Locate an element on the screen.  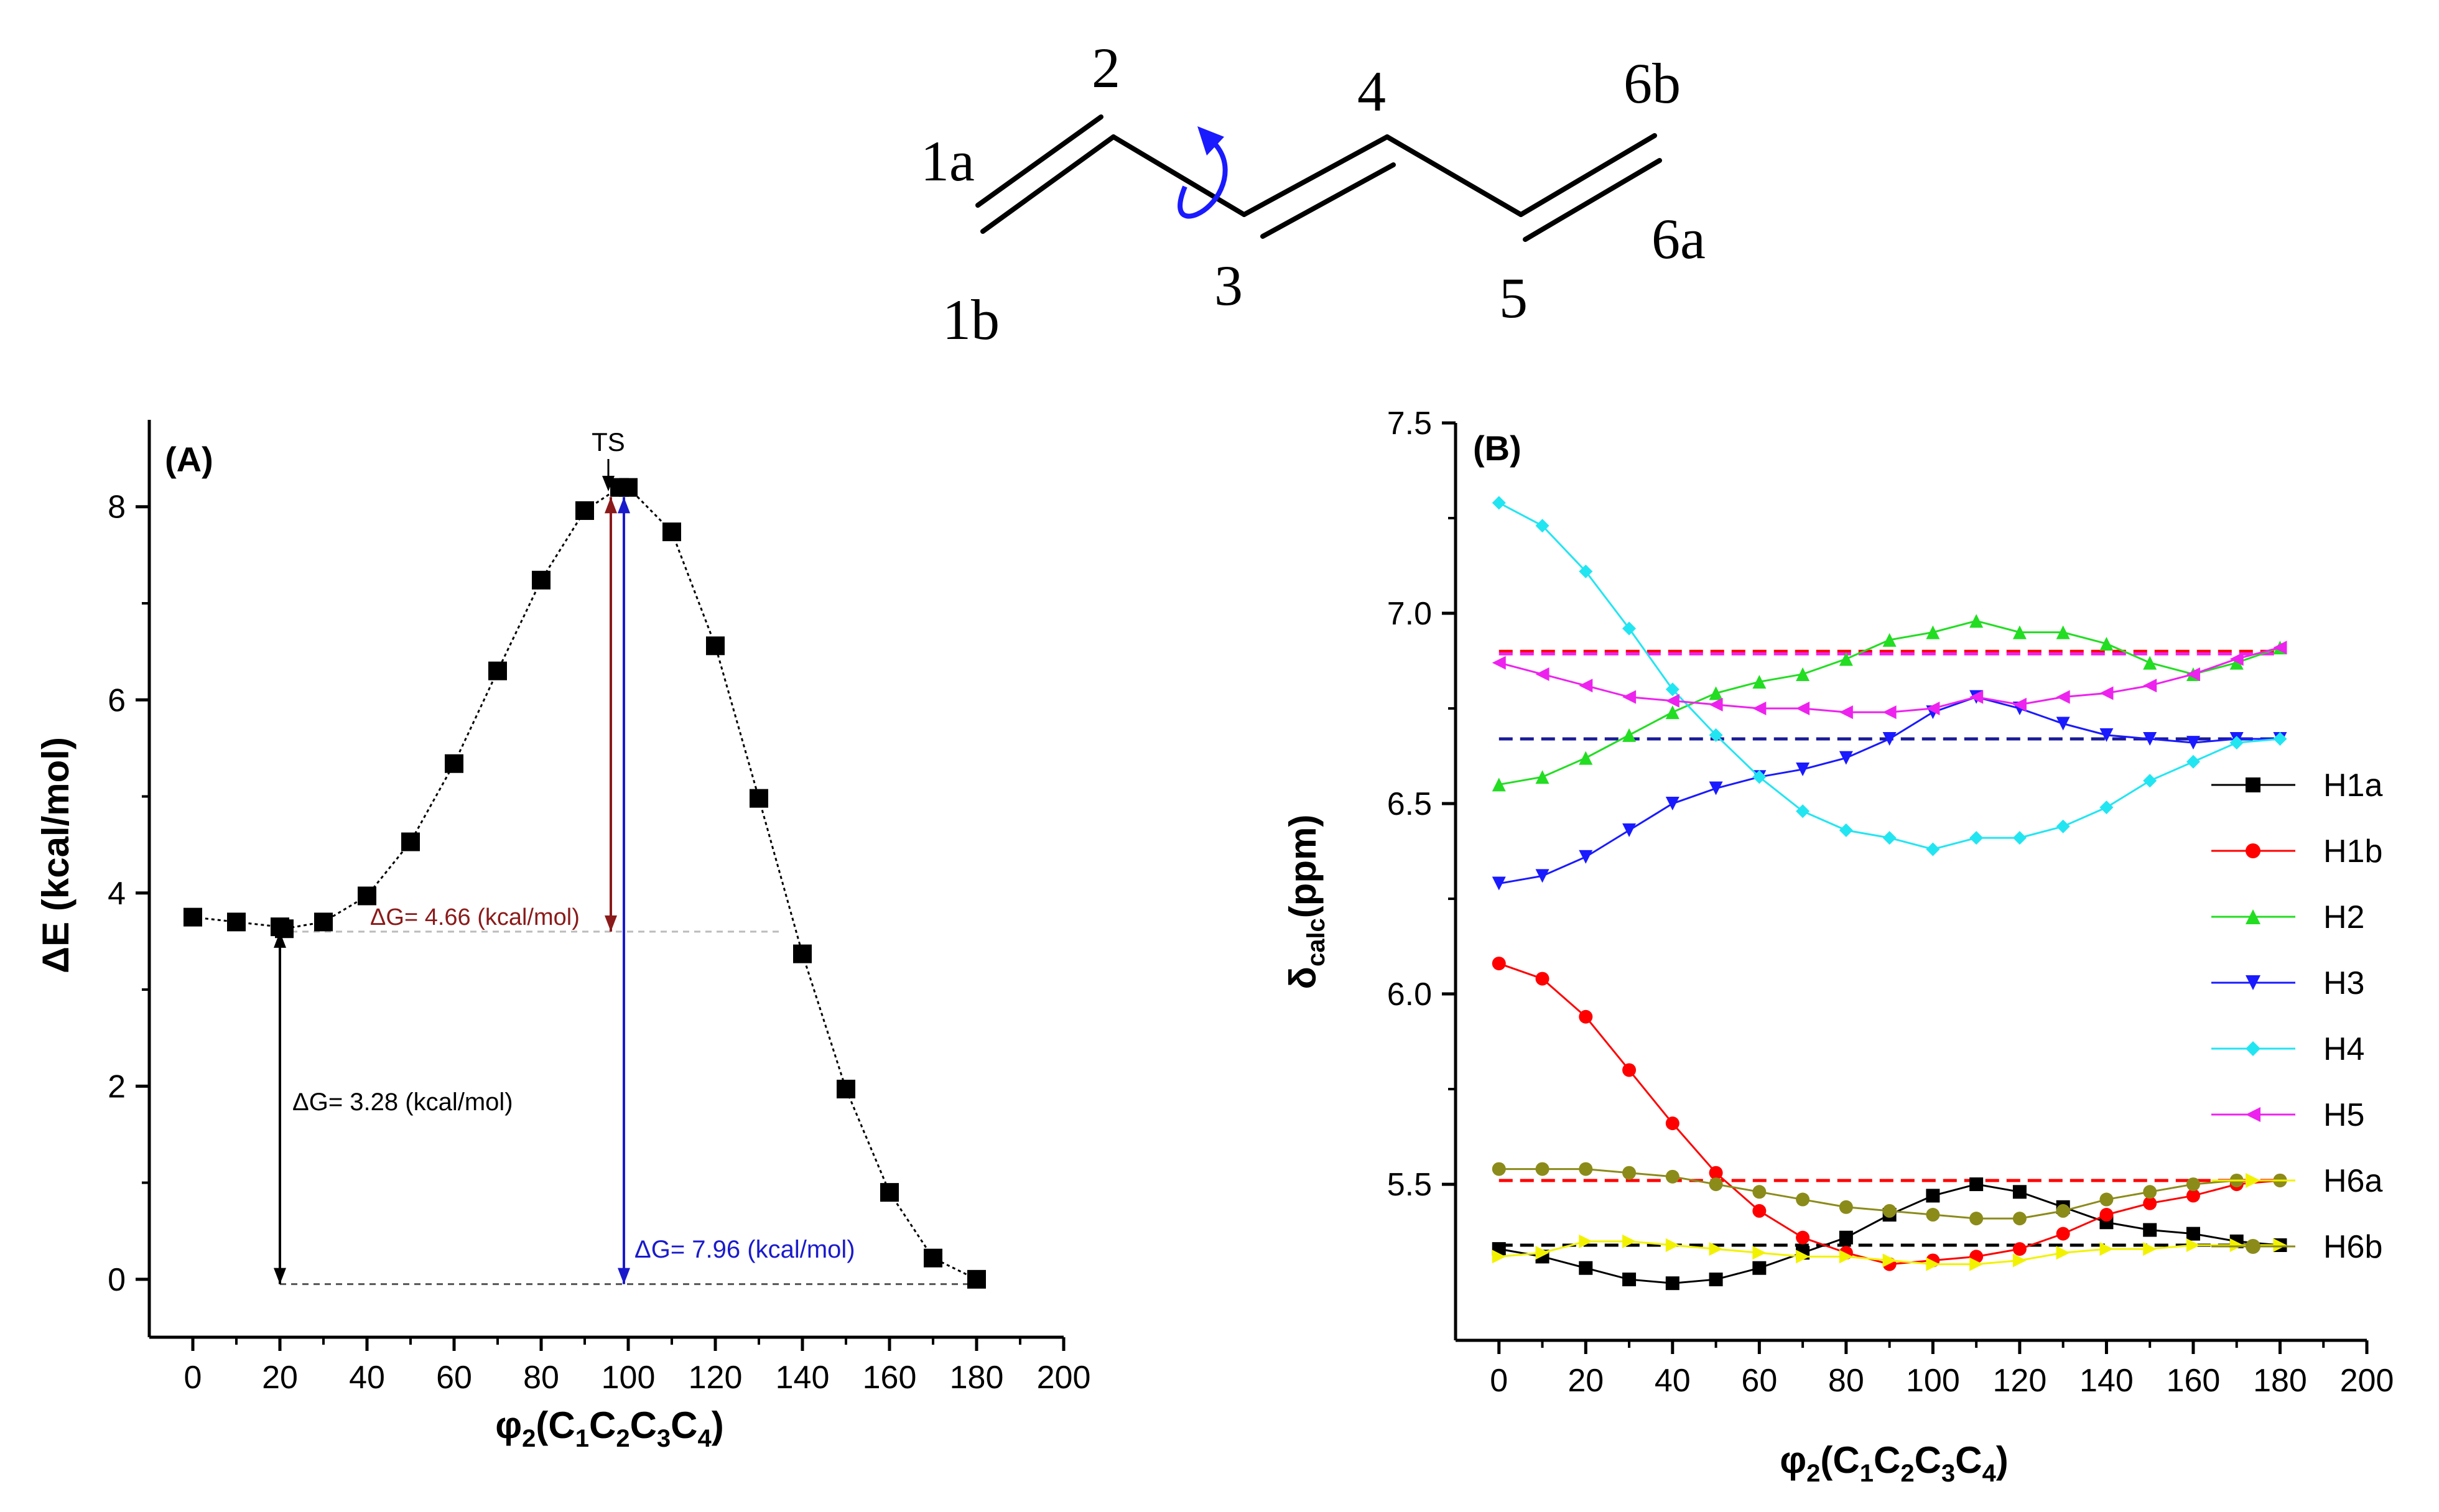
panel-b-legend: H1a H1b H2 H3 H4 H5 H6a H6b is located at coordinates (2296, 1016).